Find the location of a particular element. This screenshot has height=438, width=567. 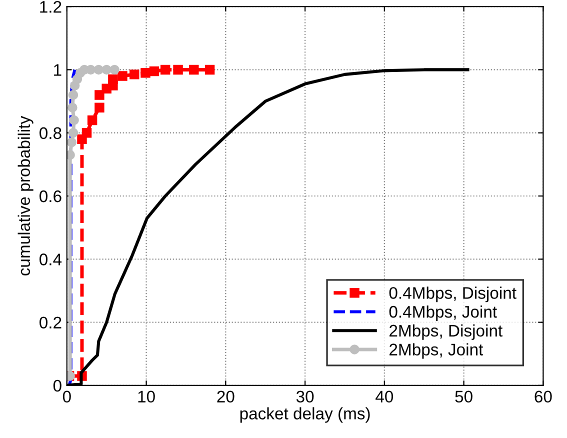

y-tick-label: 0.4 is located at coordinates (51, 260).